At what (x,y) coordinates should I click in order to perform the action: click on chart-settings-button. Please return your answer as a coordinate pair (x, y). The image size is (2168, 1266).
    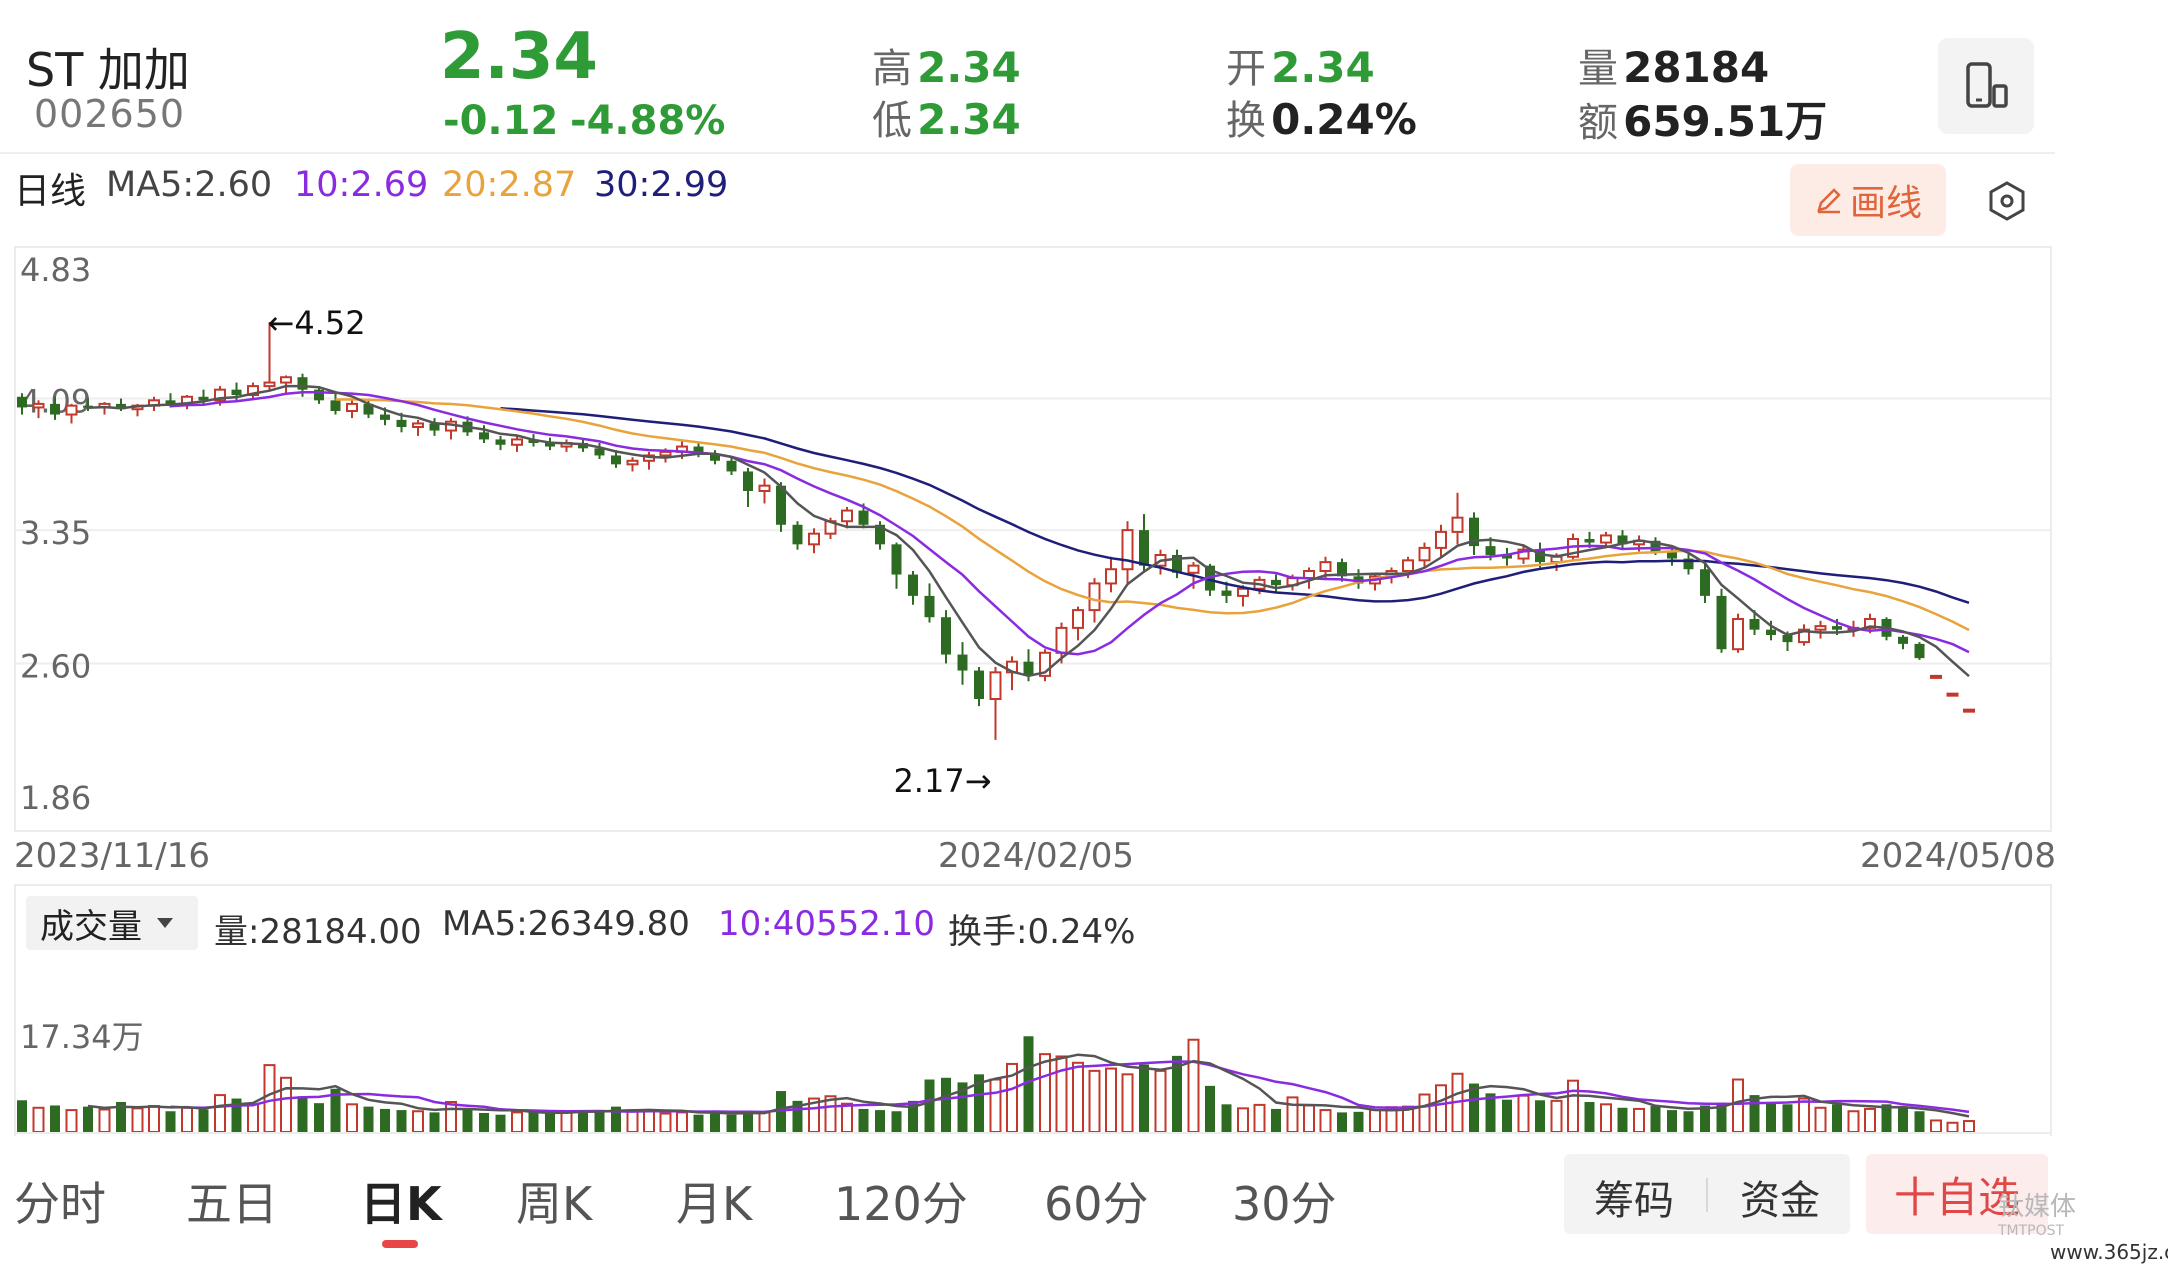
    Looking at the image, I should click on (2007, 201).